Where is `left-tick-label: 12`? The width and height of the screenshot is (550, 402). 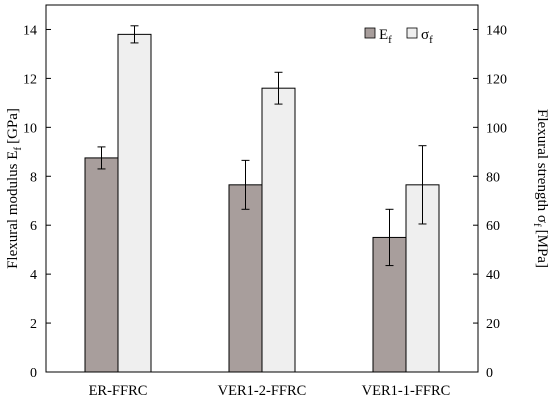
left-tick-label: 12 is located at coordinates (30, 79).